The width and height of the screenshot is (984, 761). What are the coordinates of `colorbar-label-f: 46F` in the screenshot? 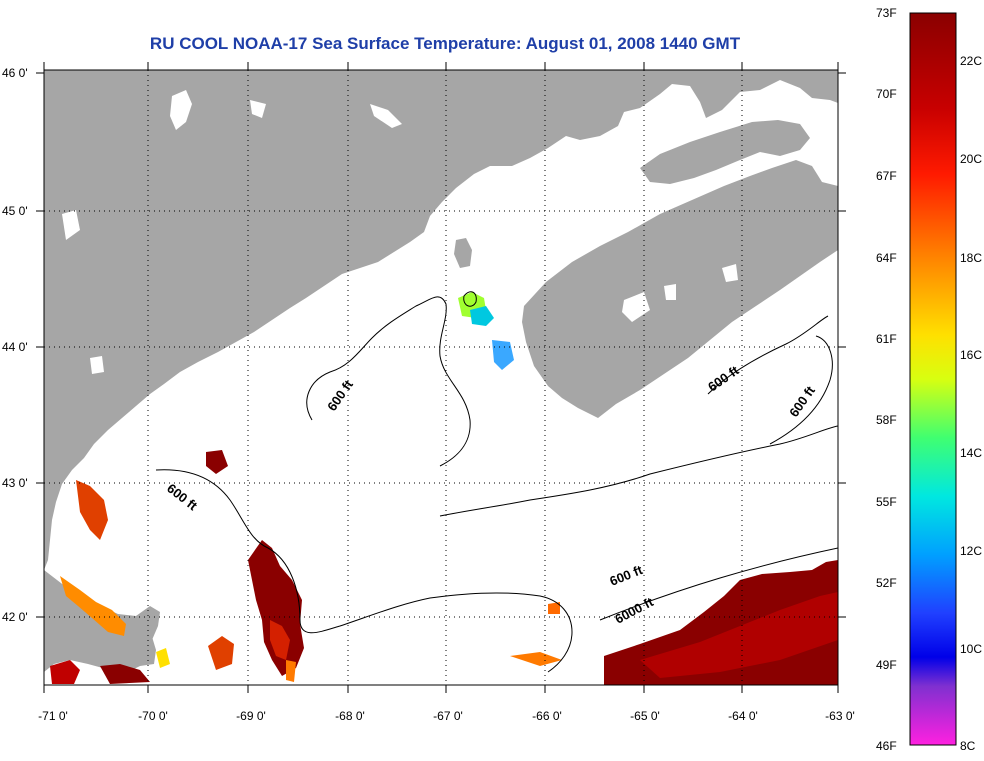 It's located at (886, 746).